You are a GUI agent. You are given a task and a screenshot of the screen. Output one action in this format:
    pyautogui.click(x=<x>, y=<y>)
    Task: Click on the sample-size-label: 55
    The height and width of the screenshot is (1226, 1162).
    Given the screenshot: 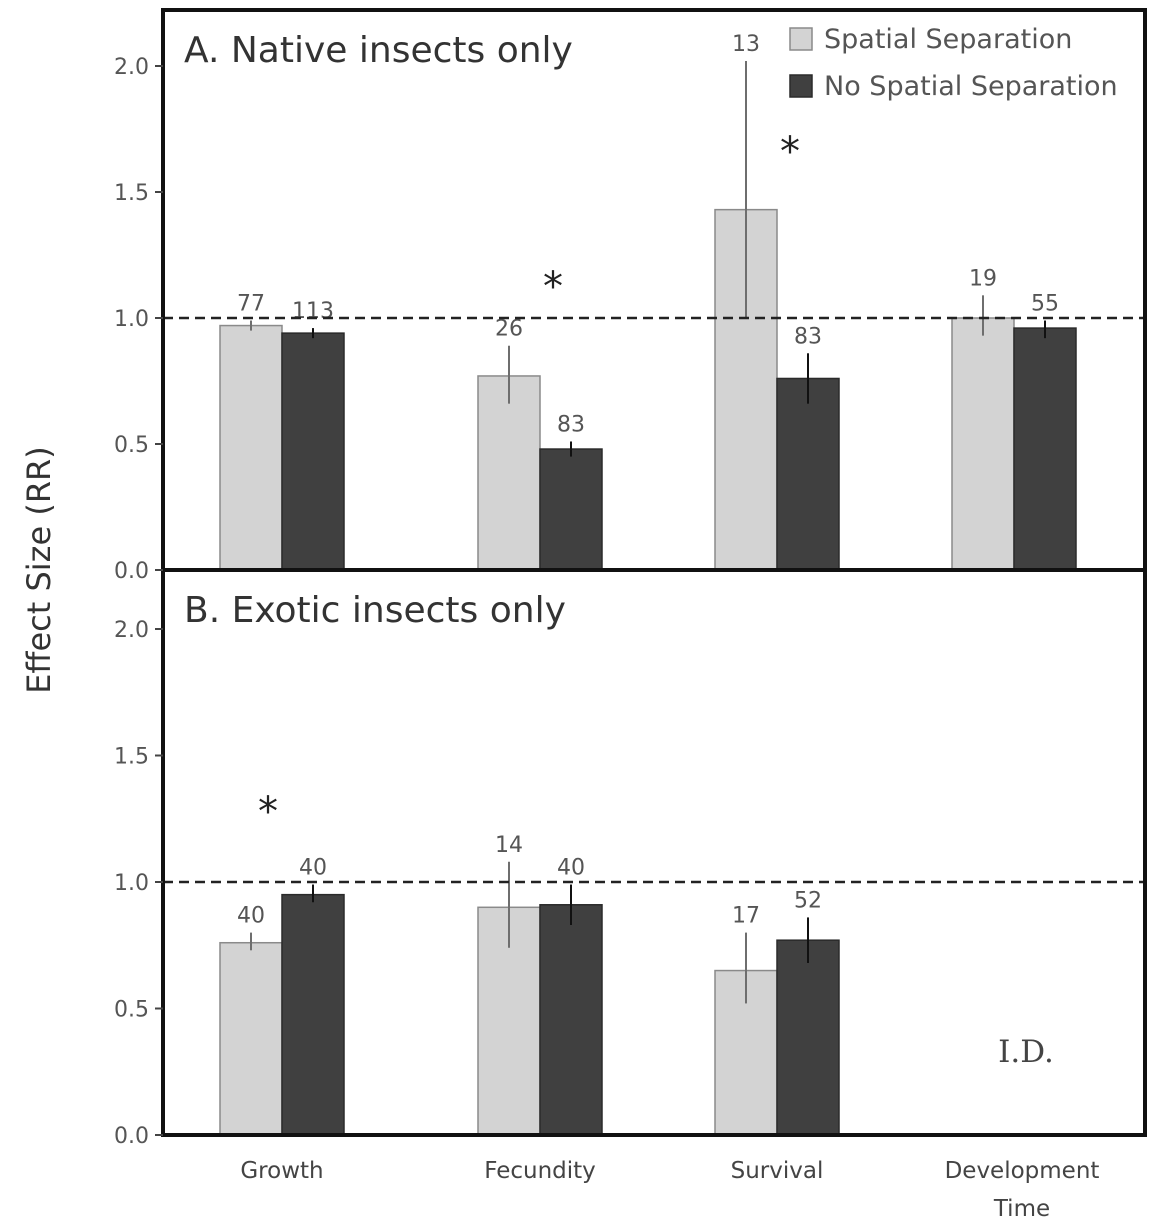 What is the action you would take?
    pyautogui.click(x=1045, y=304)
    